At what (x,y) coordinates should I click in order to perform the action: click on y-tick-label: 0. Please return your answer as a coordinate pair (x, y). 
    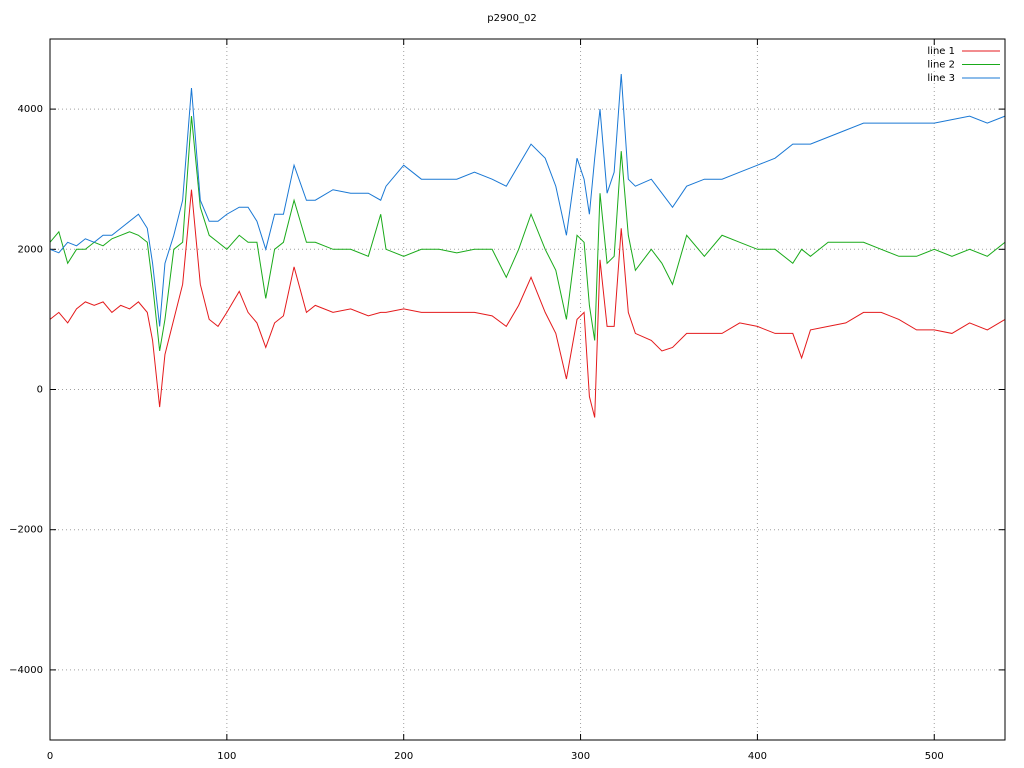
    Looking at the image, I should click on (40, 390).